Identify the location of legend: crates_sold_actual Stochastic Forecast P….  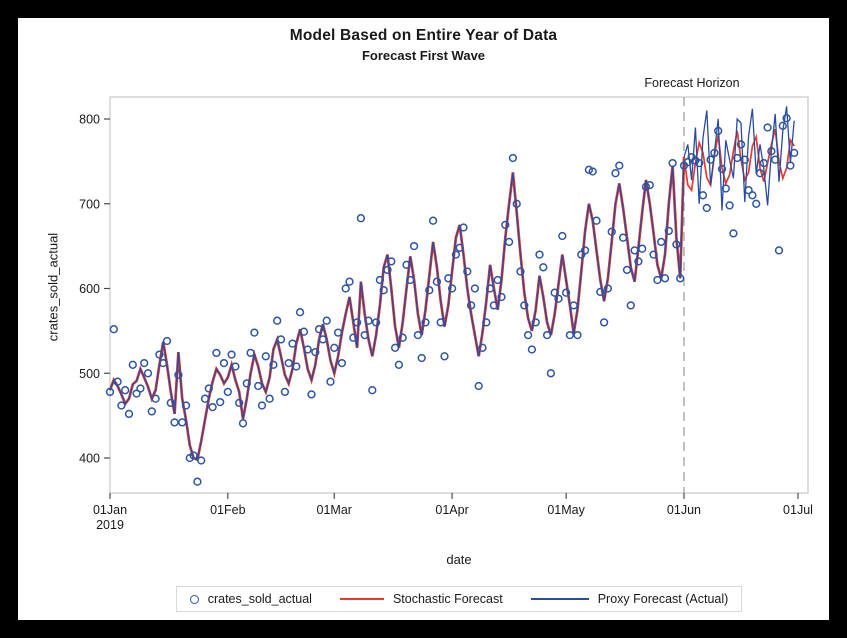
(459, 599).